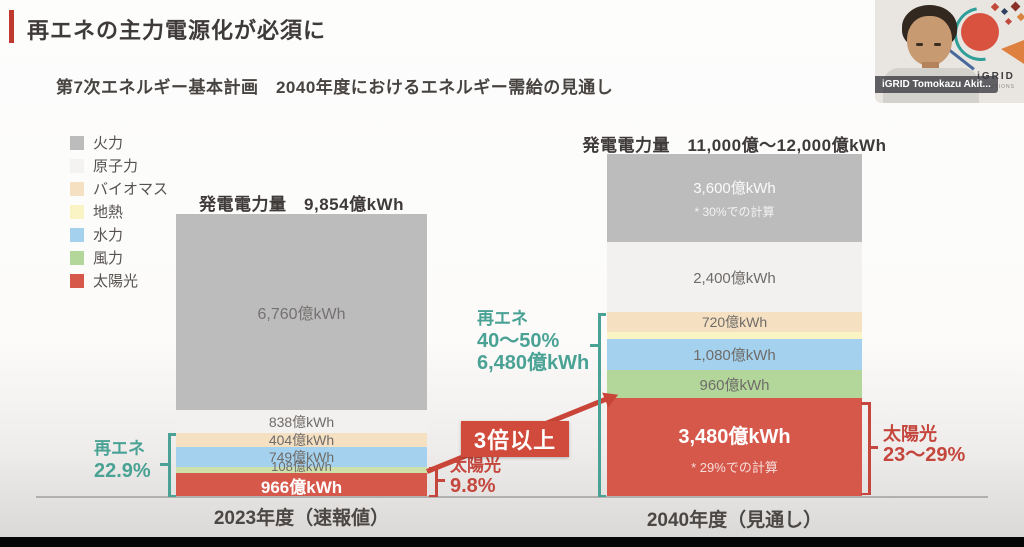 This screenshot has width=1024, height=547. I want to click on bar-segment-geothermal, so click(734, 335).